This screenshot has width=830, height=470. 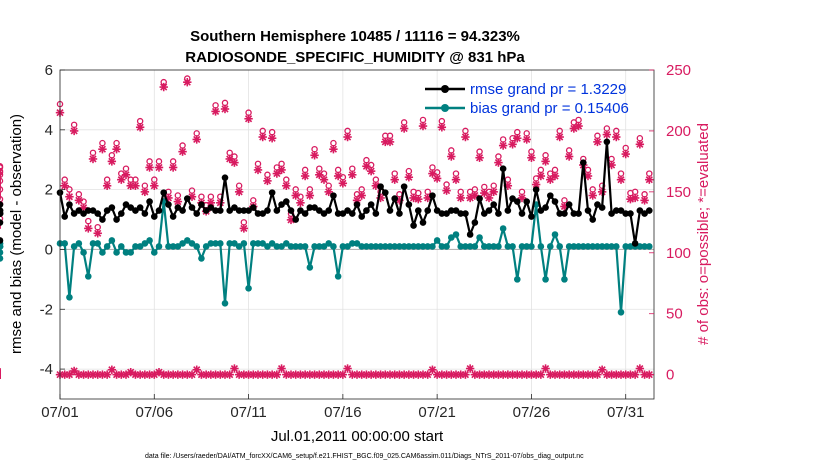 I want to click on y-right-tick-label: 0, so click(x=670, y=375).